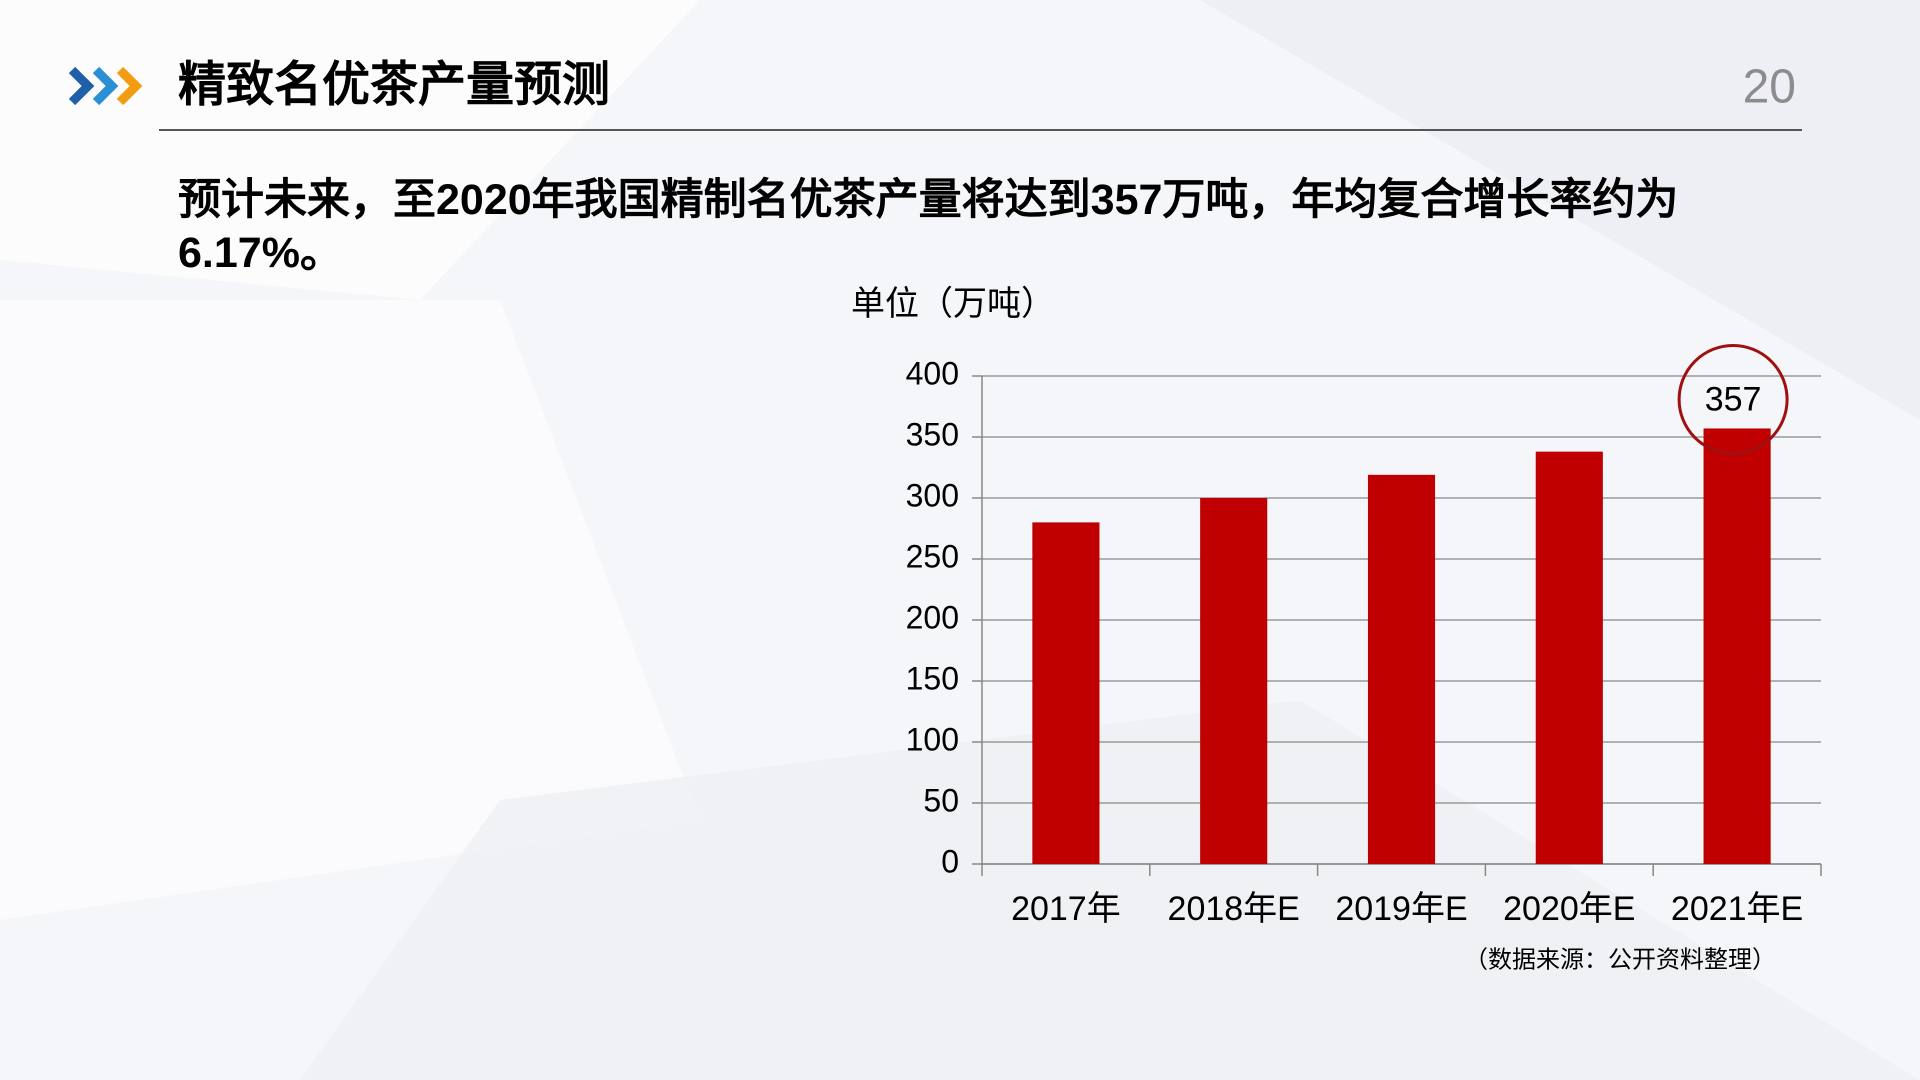 The width and height of the screenshot is (1920, 1080). Describe the element at coordinates (1620, 959) in the screenshot. I see `source-note: （数据来源：公开资料整理）` at that location.